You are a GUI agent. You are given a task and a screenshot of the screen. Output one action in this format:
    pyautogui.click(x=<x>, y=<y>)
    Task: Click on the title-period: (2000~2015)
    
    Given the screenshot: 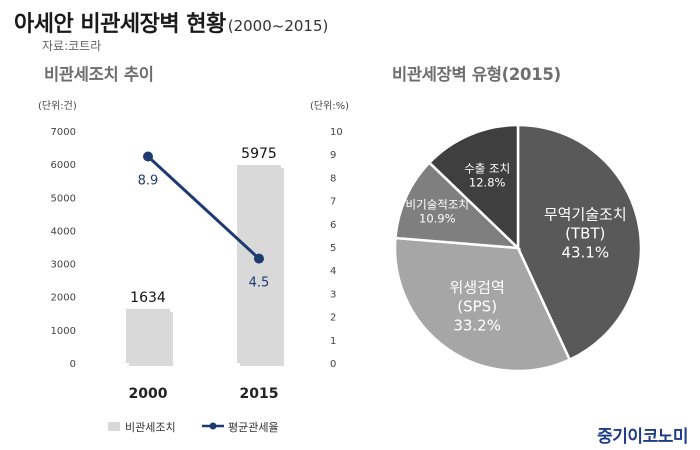 What is the action you would take?
    pyautogui.click(x=278, y=26)
    